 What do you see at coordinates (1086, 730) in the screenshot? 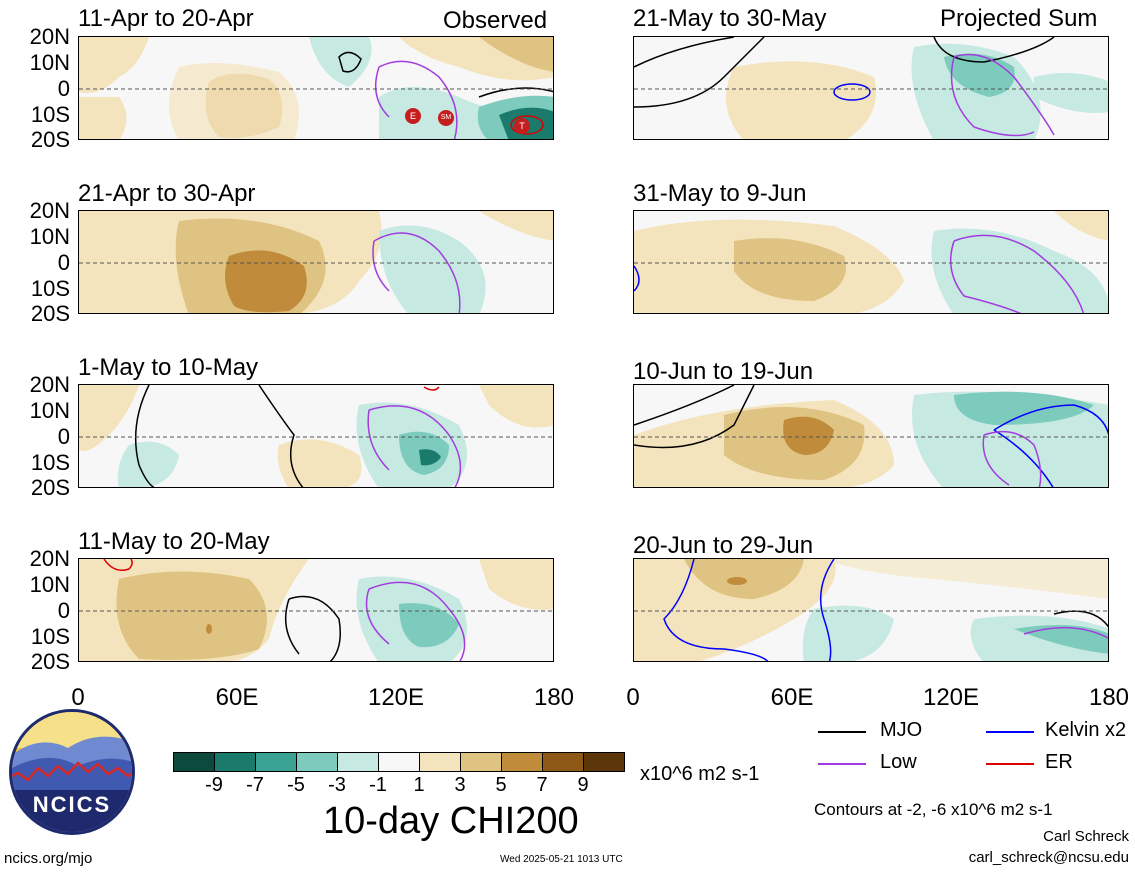
I see `legend-label-kelvin: Kelvin x2` at bounding box center [1086, 730].